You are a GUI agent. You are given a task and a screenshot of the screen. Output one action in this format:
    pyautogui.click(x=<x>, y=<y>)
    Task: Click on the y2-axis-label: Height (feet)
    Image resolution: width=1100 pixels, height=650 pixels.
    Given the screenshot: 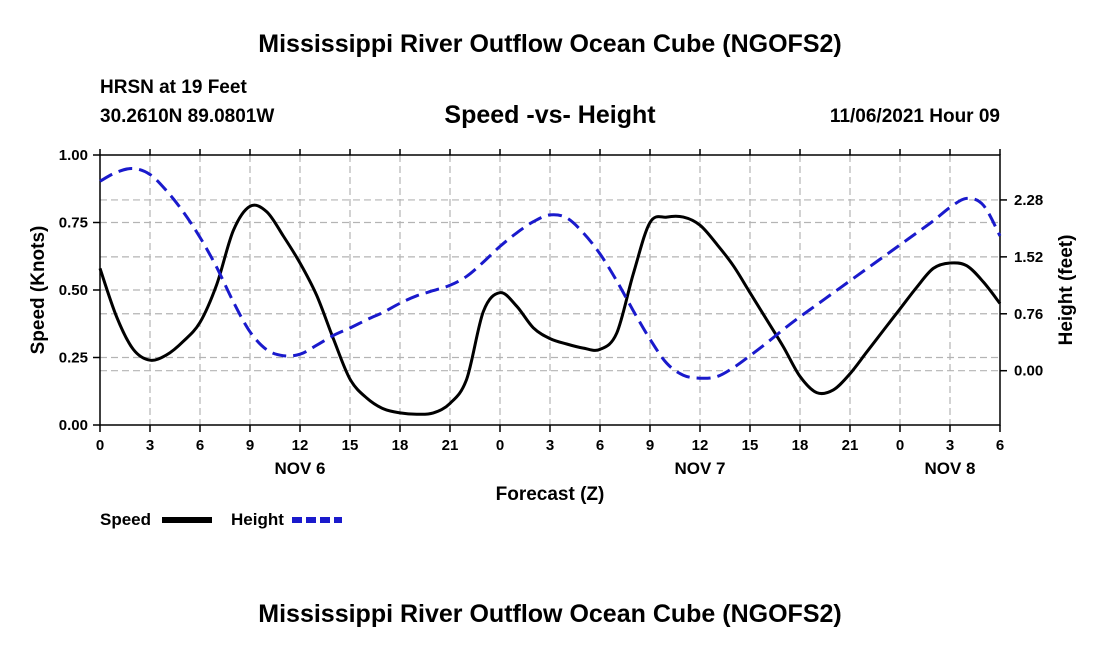 What is the action you would take?
    pyautogui.click(x=1066, y=290)
    